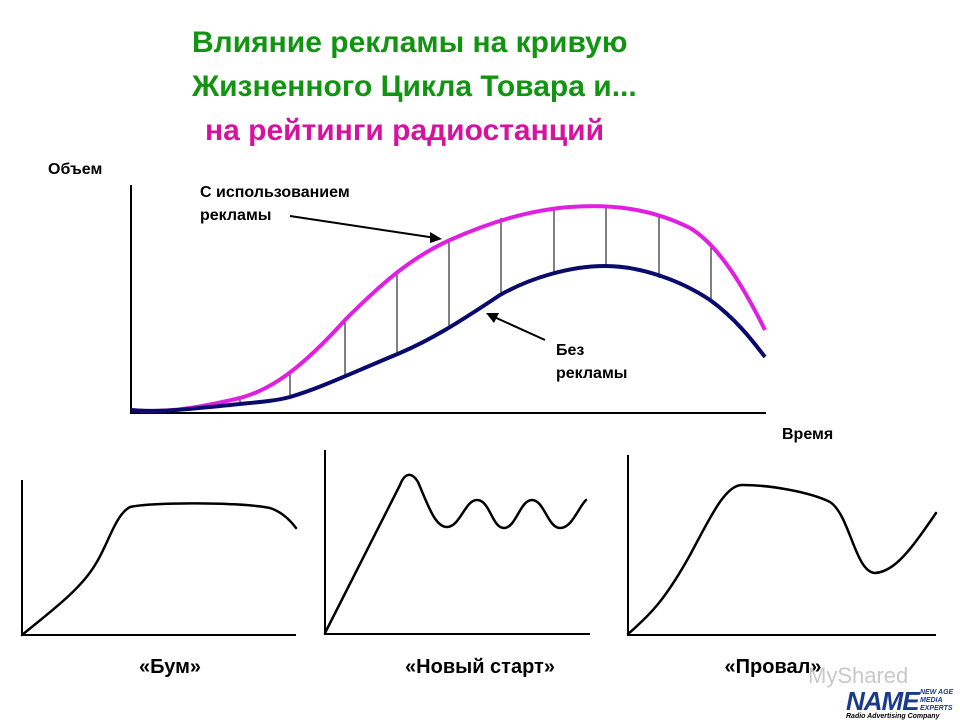 The image size is (960, 720). I want to click on curve-label: Без, so click(570, 350).